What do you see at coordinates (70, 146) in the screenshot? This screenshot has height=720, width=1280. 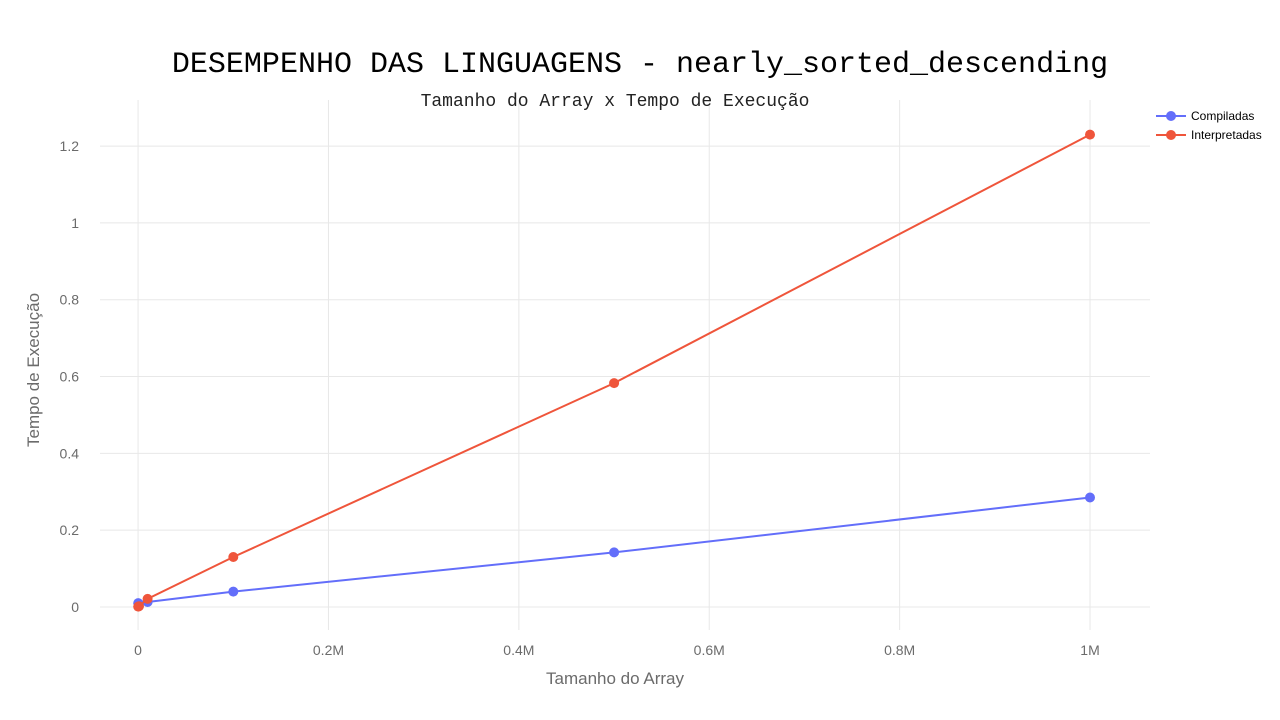 I see `y-tick-label: 1.2` at bounding box center [70, 146].